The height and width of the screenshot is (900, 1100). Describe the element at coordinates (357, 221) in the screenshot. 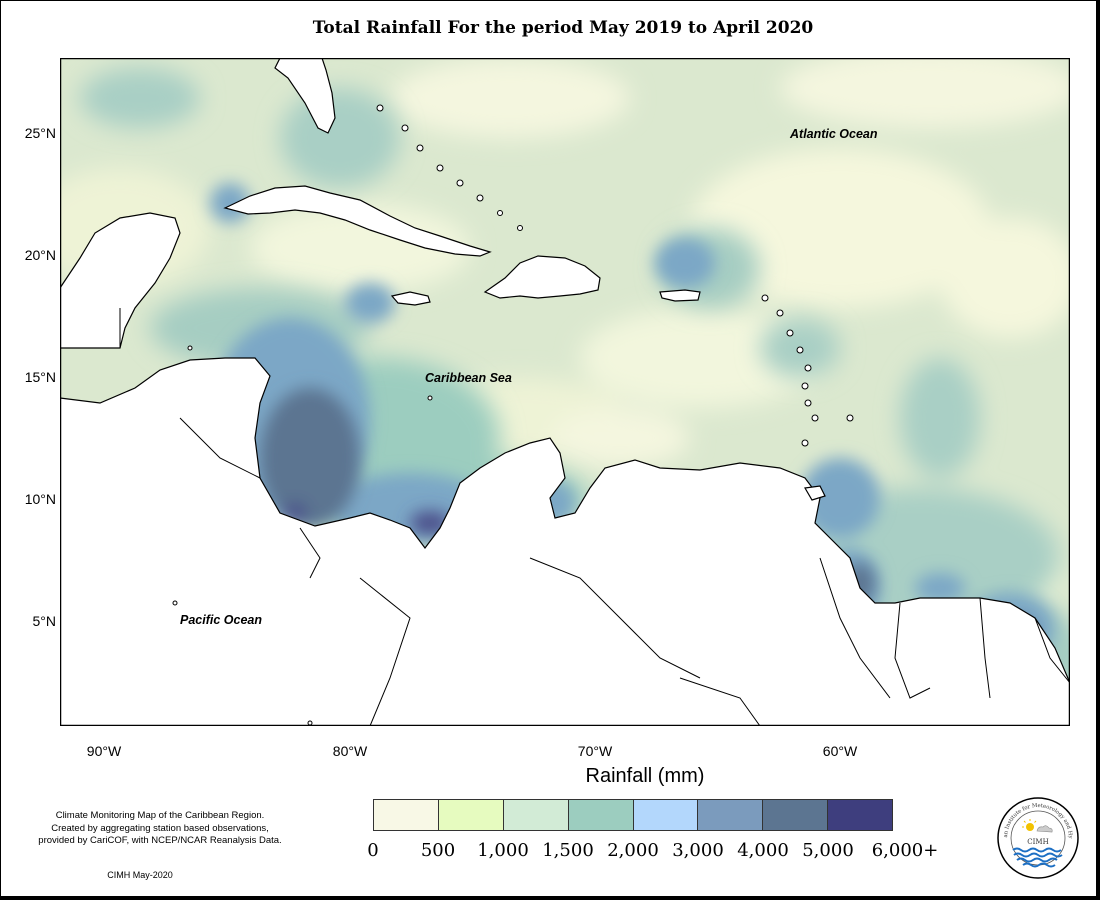

I see `cuba` at that location.